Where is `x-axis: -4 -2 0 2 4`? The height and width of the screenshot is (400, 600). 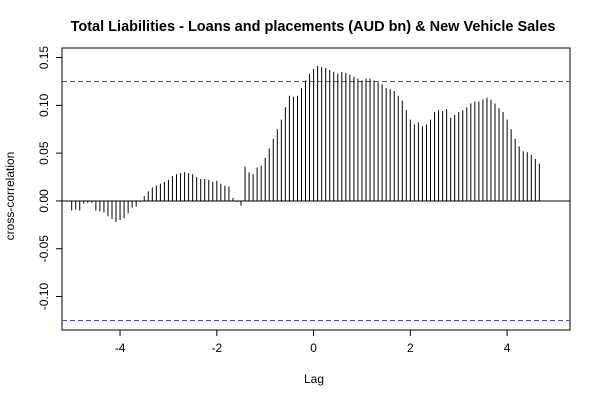
x-axis: -4 -2 0 2 4 is located at coordinates (313, 342).